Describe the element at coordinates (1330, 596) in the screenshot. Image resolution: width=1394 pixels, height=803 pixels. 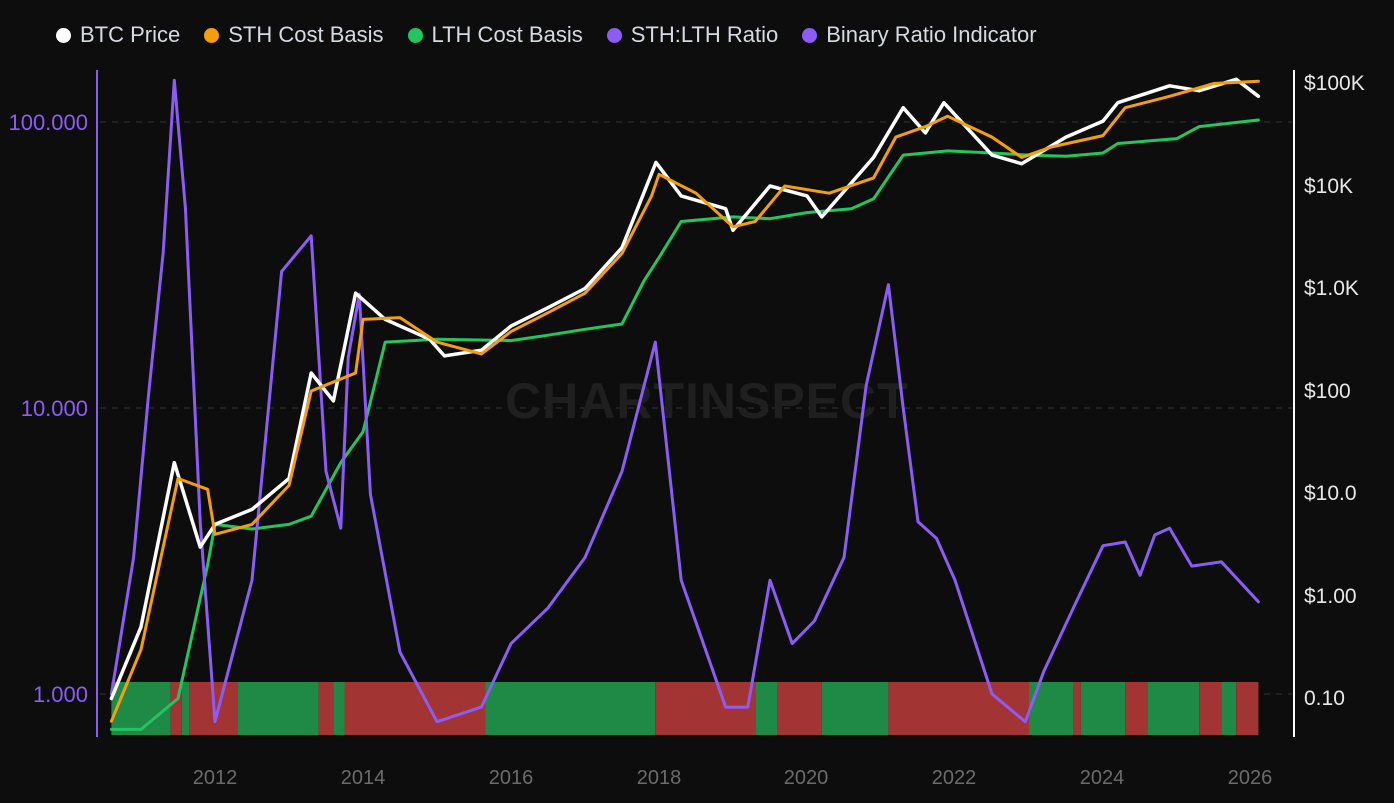
I see `svg-text: $1.00` at that location.